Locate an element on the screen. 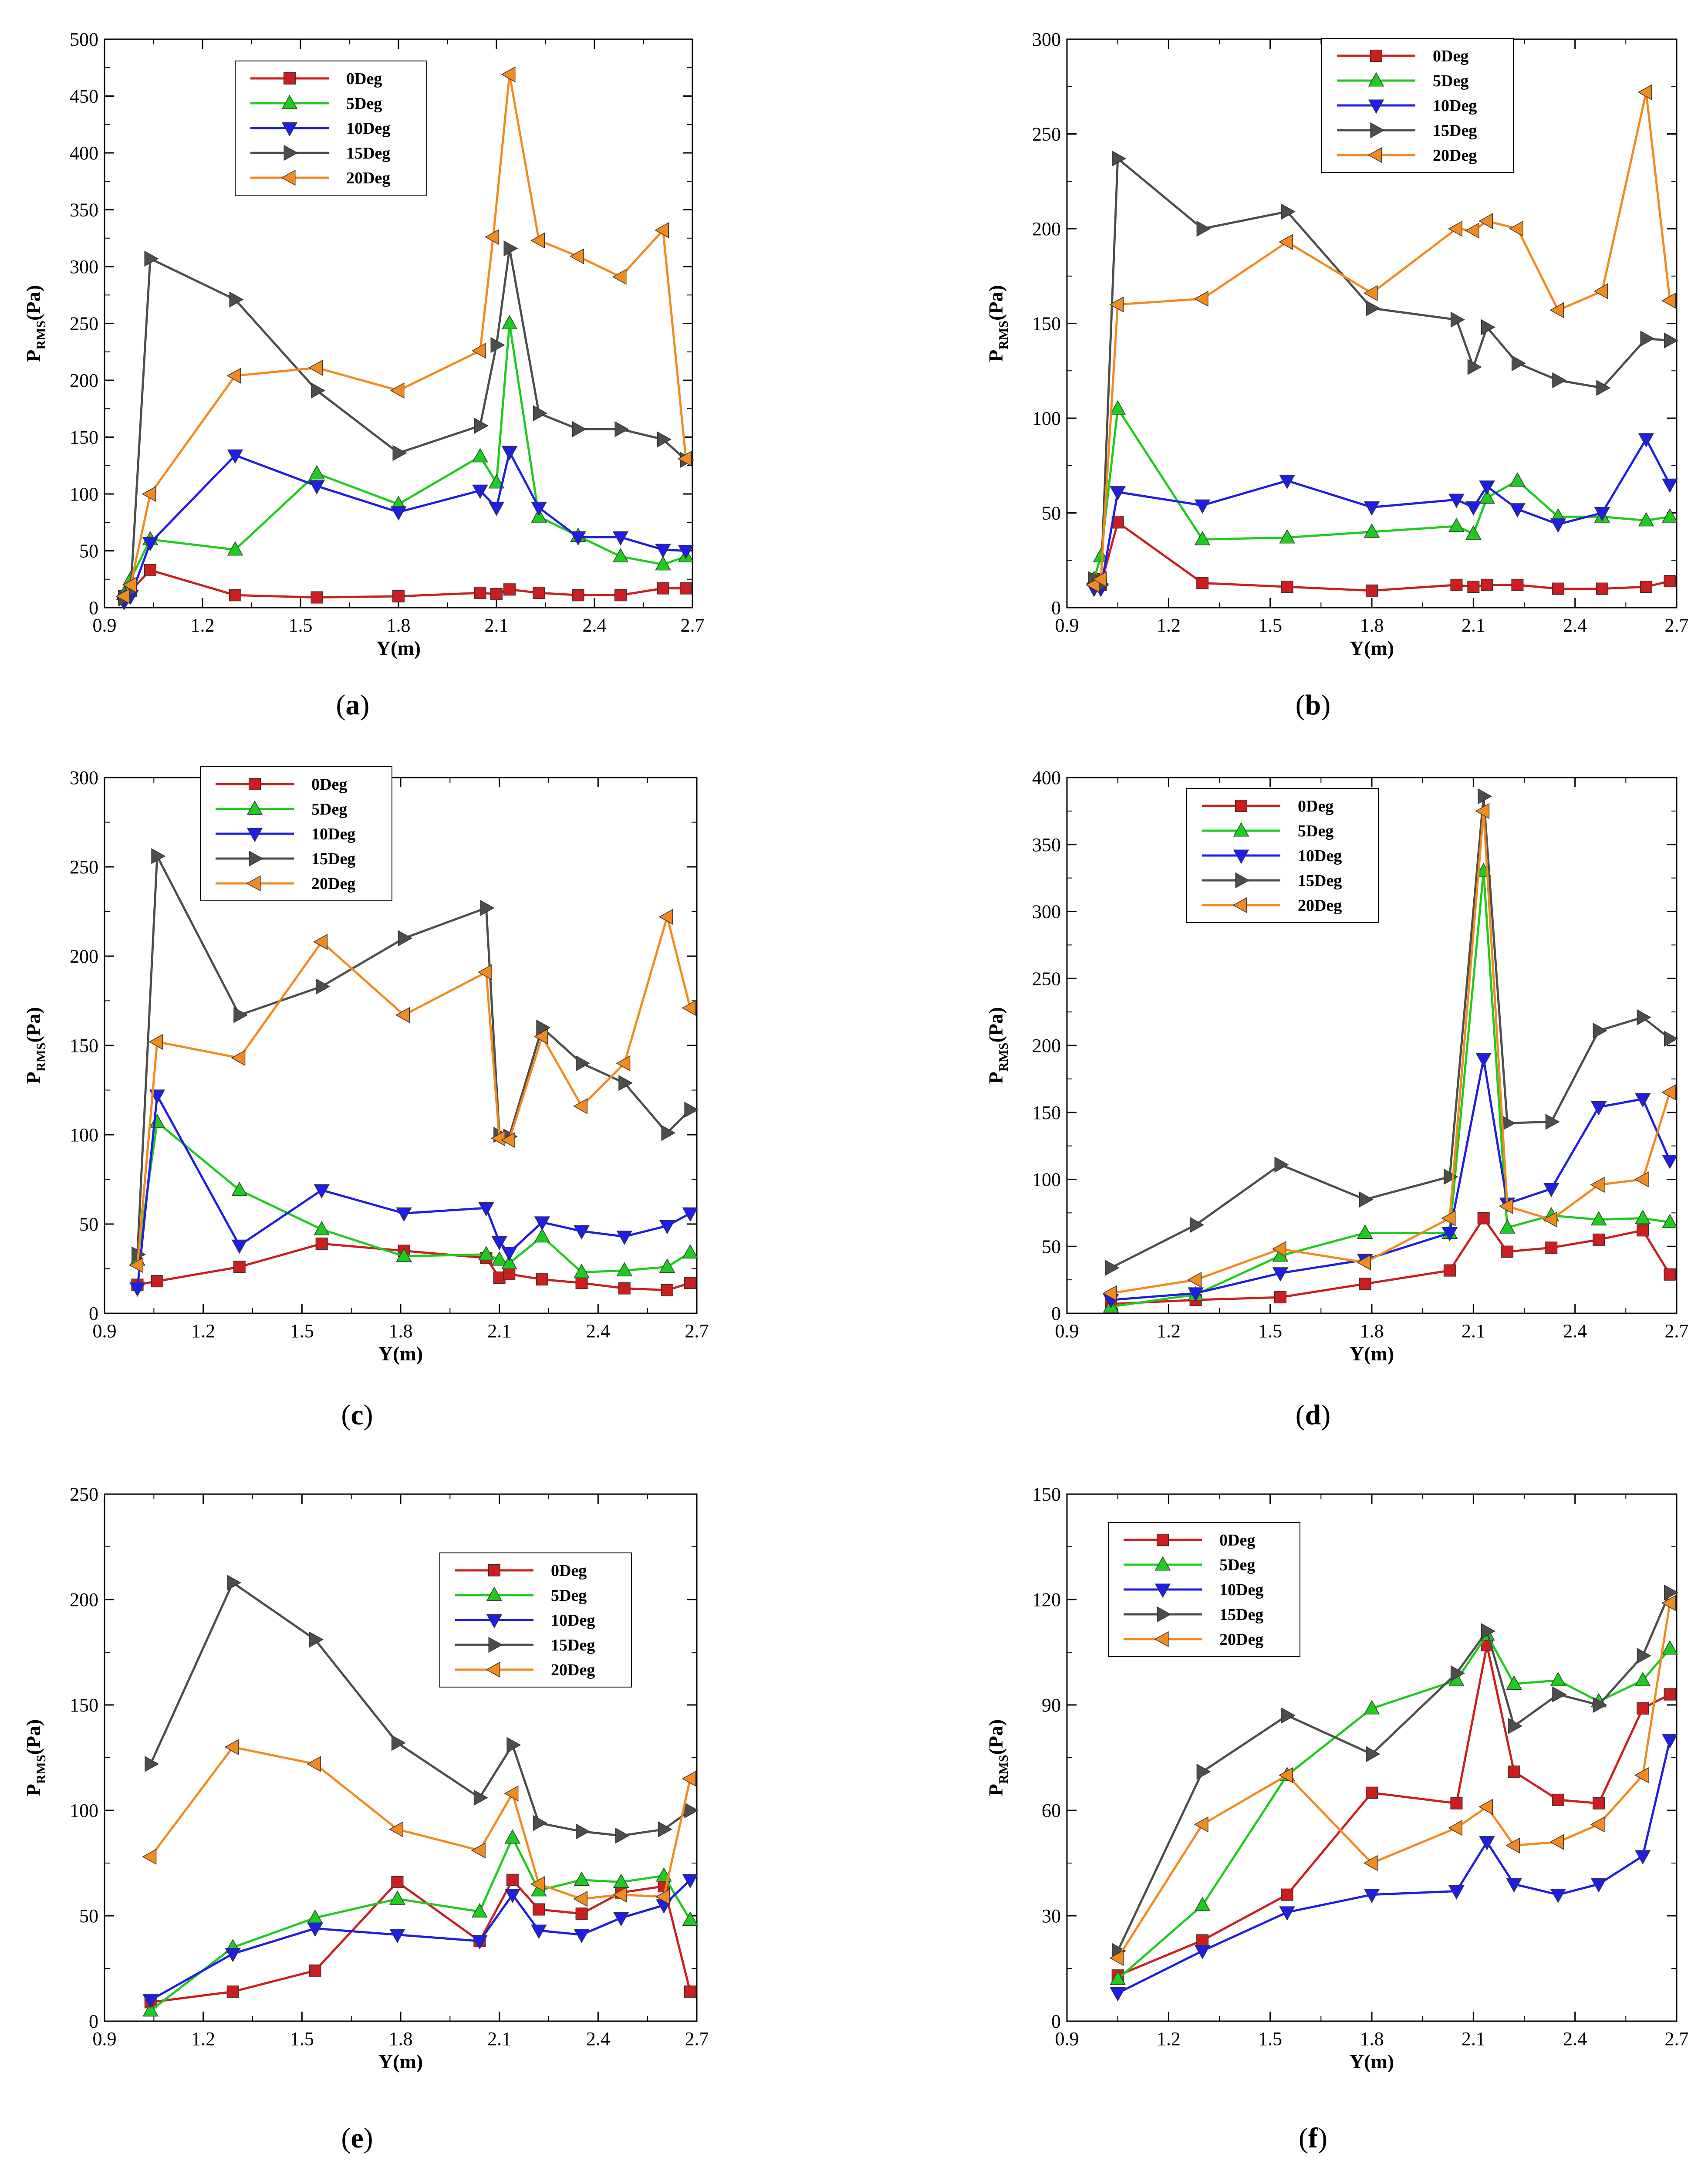 Image resolution: width=1708 pixels, height=2178 pixels. series-line-5Deg is located at coordinates (421, 1924).